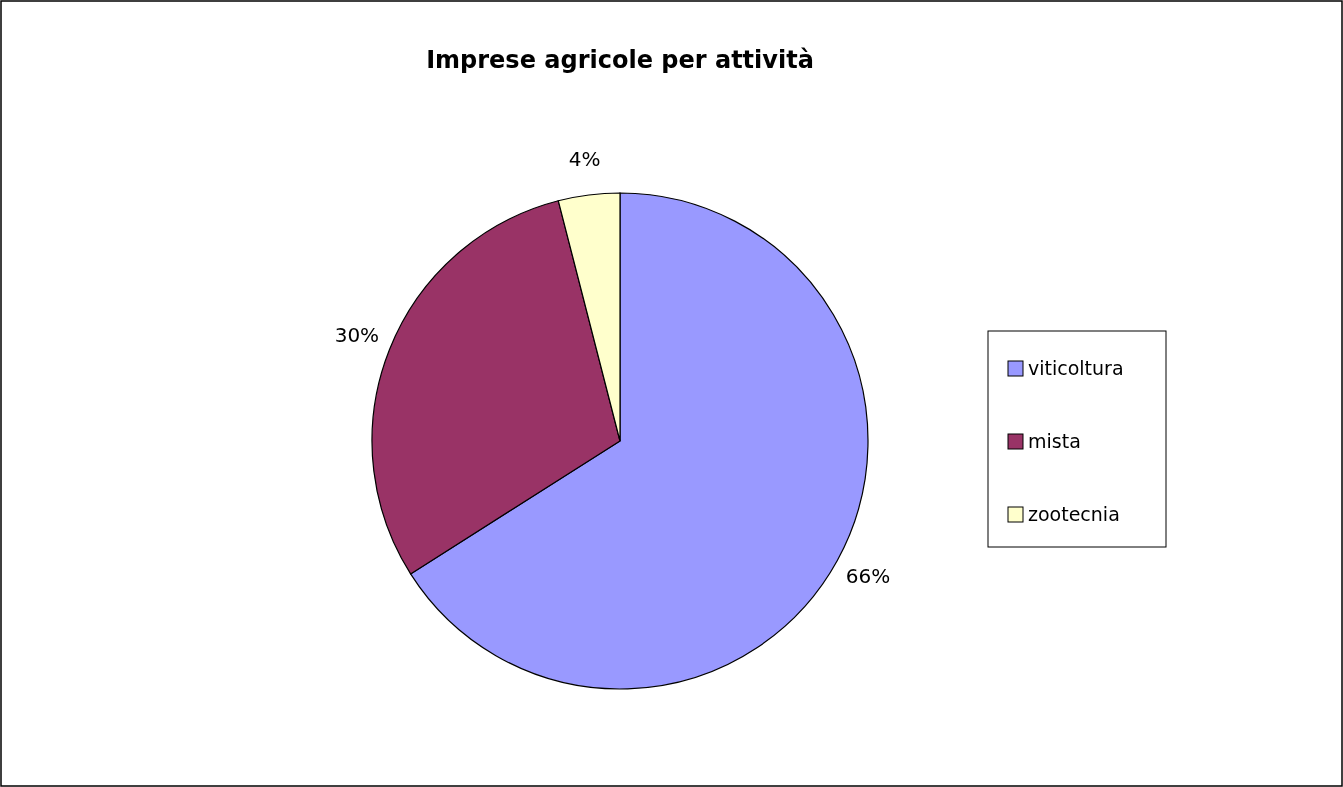 This screenshot has height=787, width=1343. What do you see at coordinates (620, 60) in the screenshot?
I see `chart-title: Imprese agricole per attività` at bounding box center [620, 60].